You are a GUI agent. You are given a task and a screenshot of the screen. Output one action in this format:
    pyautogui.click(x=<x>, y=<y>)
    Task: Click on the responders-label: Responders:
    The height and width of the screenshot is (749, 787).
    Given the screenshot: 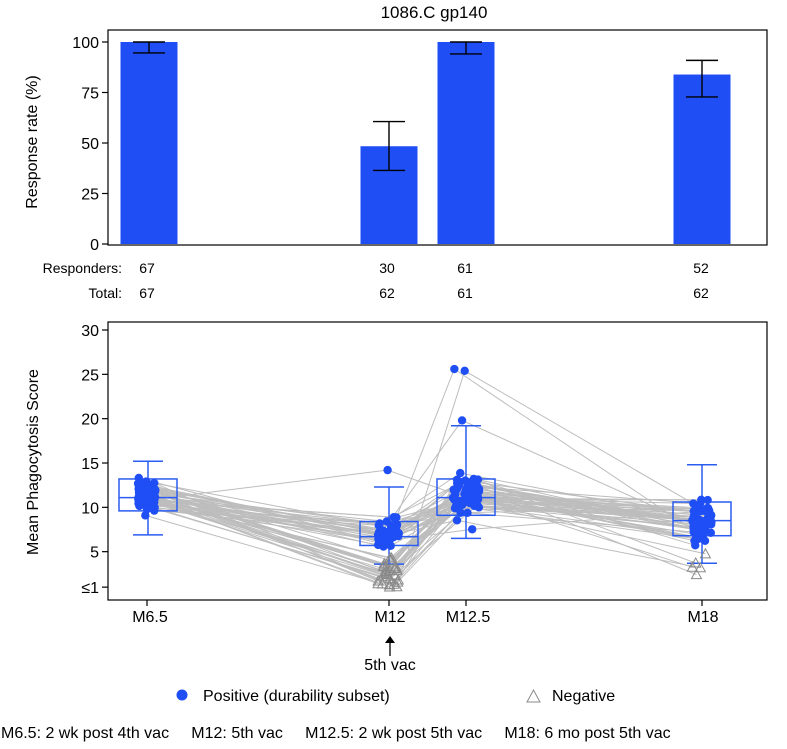 What is the action you would take?
    pyautogui.click(x=82, y=268)
    